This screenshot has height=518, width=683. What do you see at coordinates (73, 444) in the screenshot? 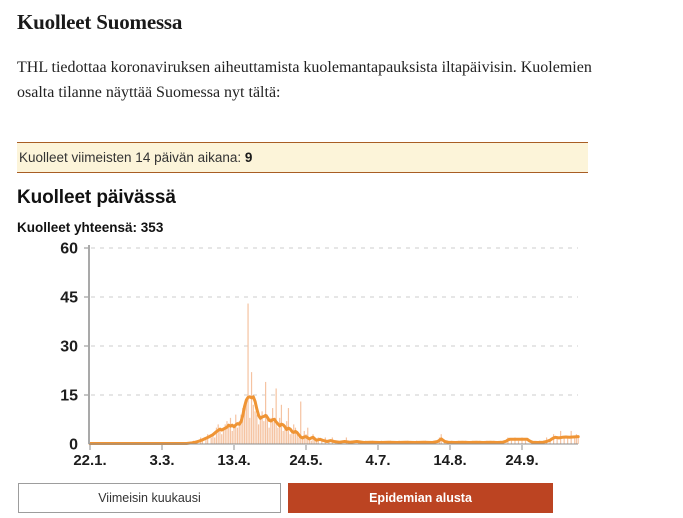
I see `y-tick-label: 0` at bounding box center [73, 444].